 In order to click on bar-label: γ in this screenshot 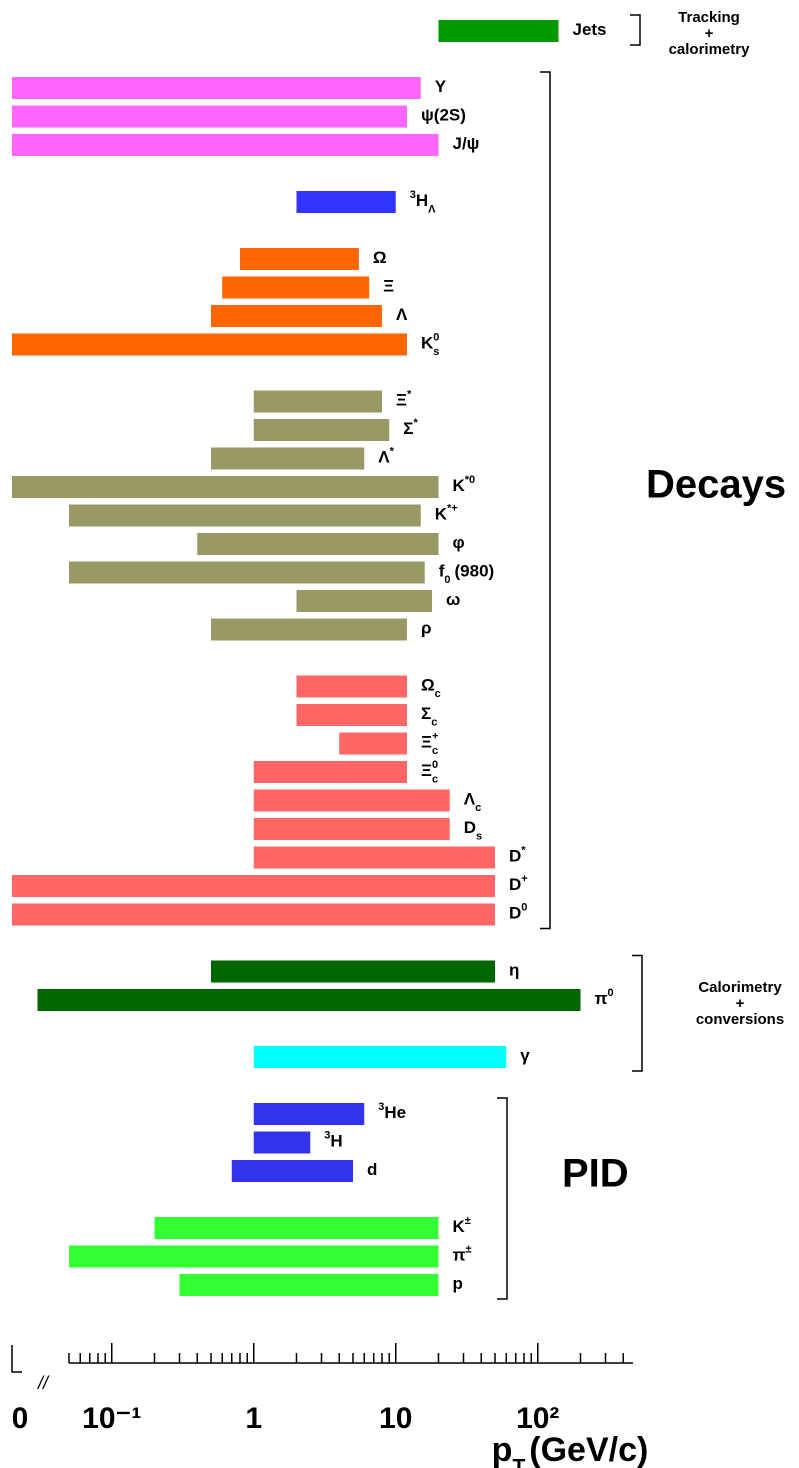, I will do `click(525, 1055)`.